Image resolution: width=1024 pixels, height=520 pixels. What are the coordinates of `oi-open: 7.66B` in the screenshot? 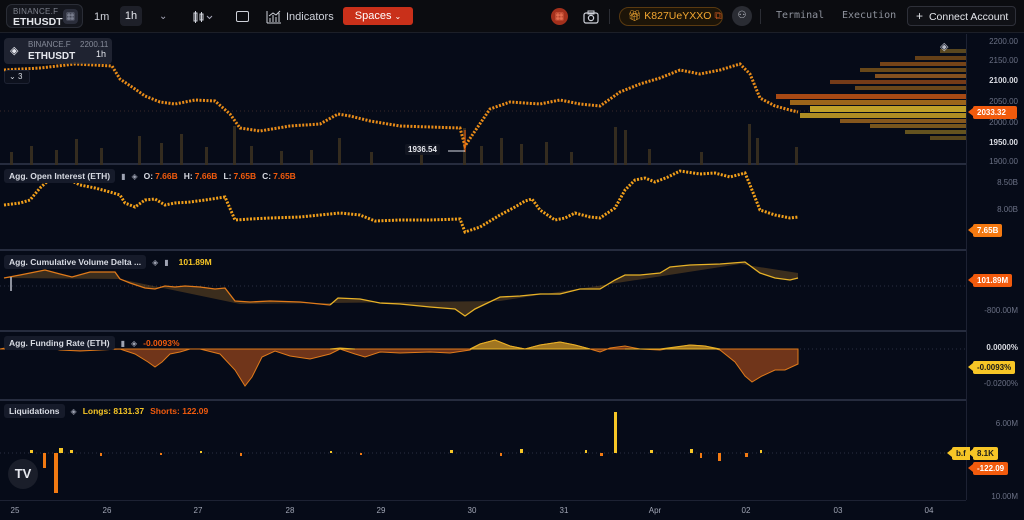 It's located at (166, 176).